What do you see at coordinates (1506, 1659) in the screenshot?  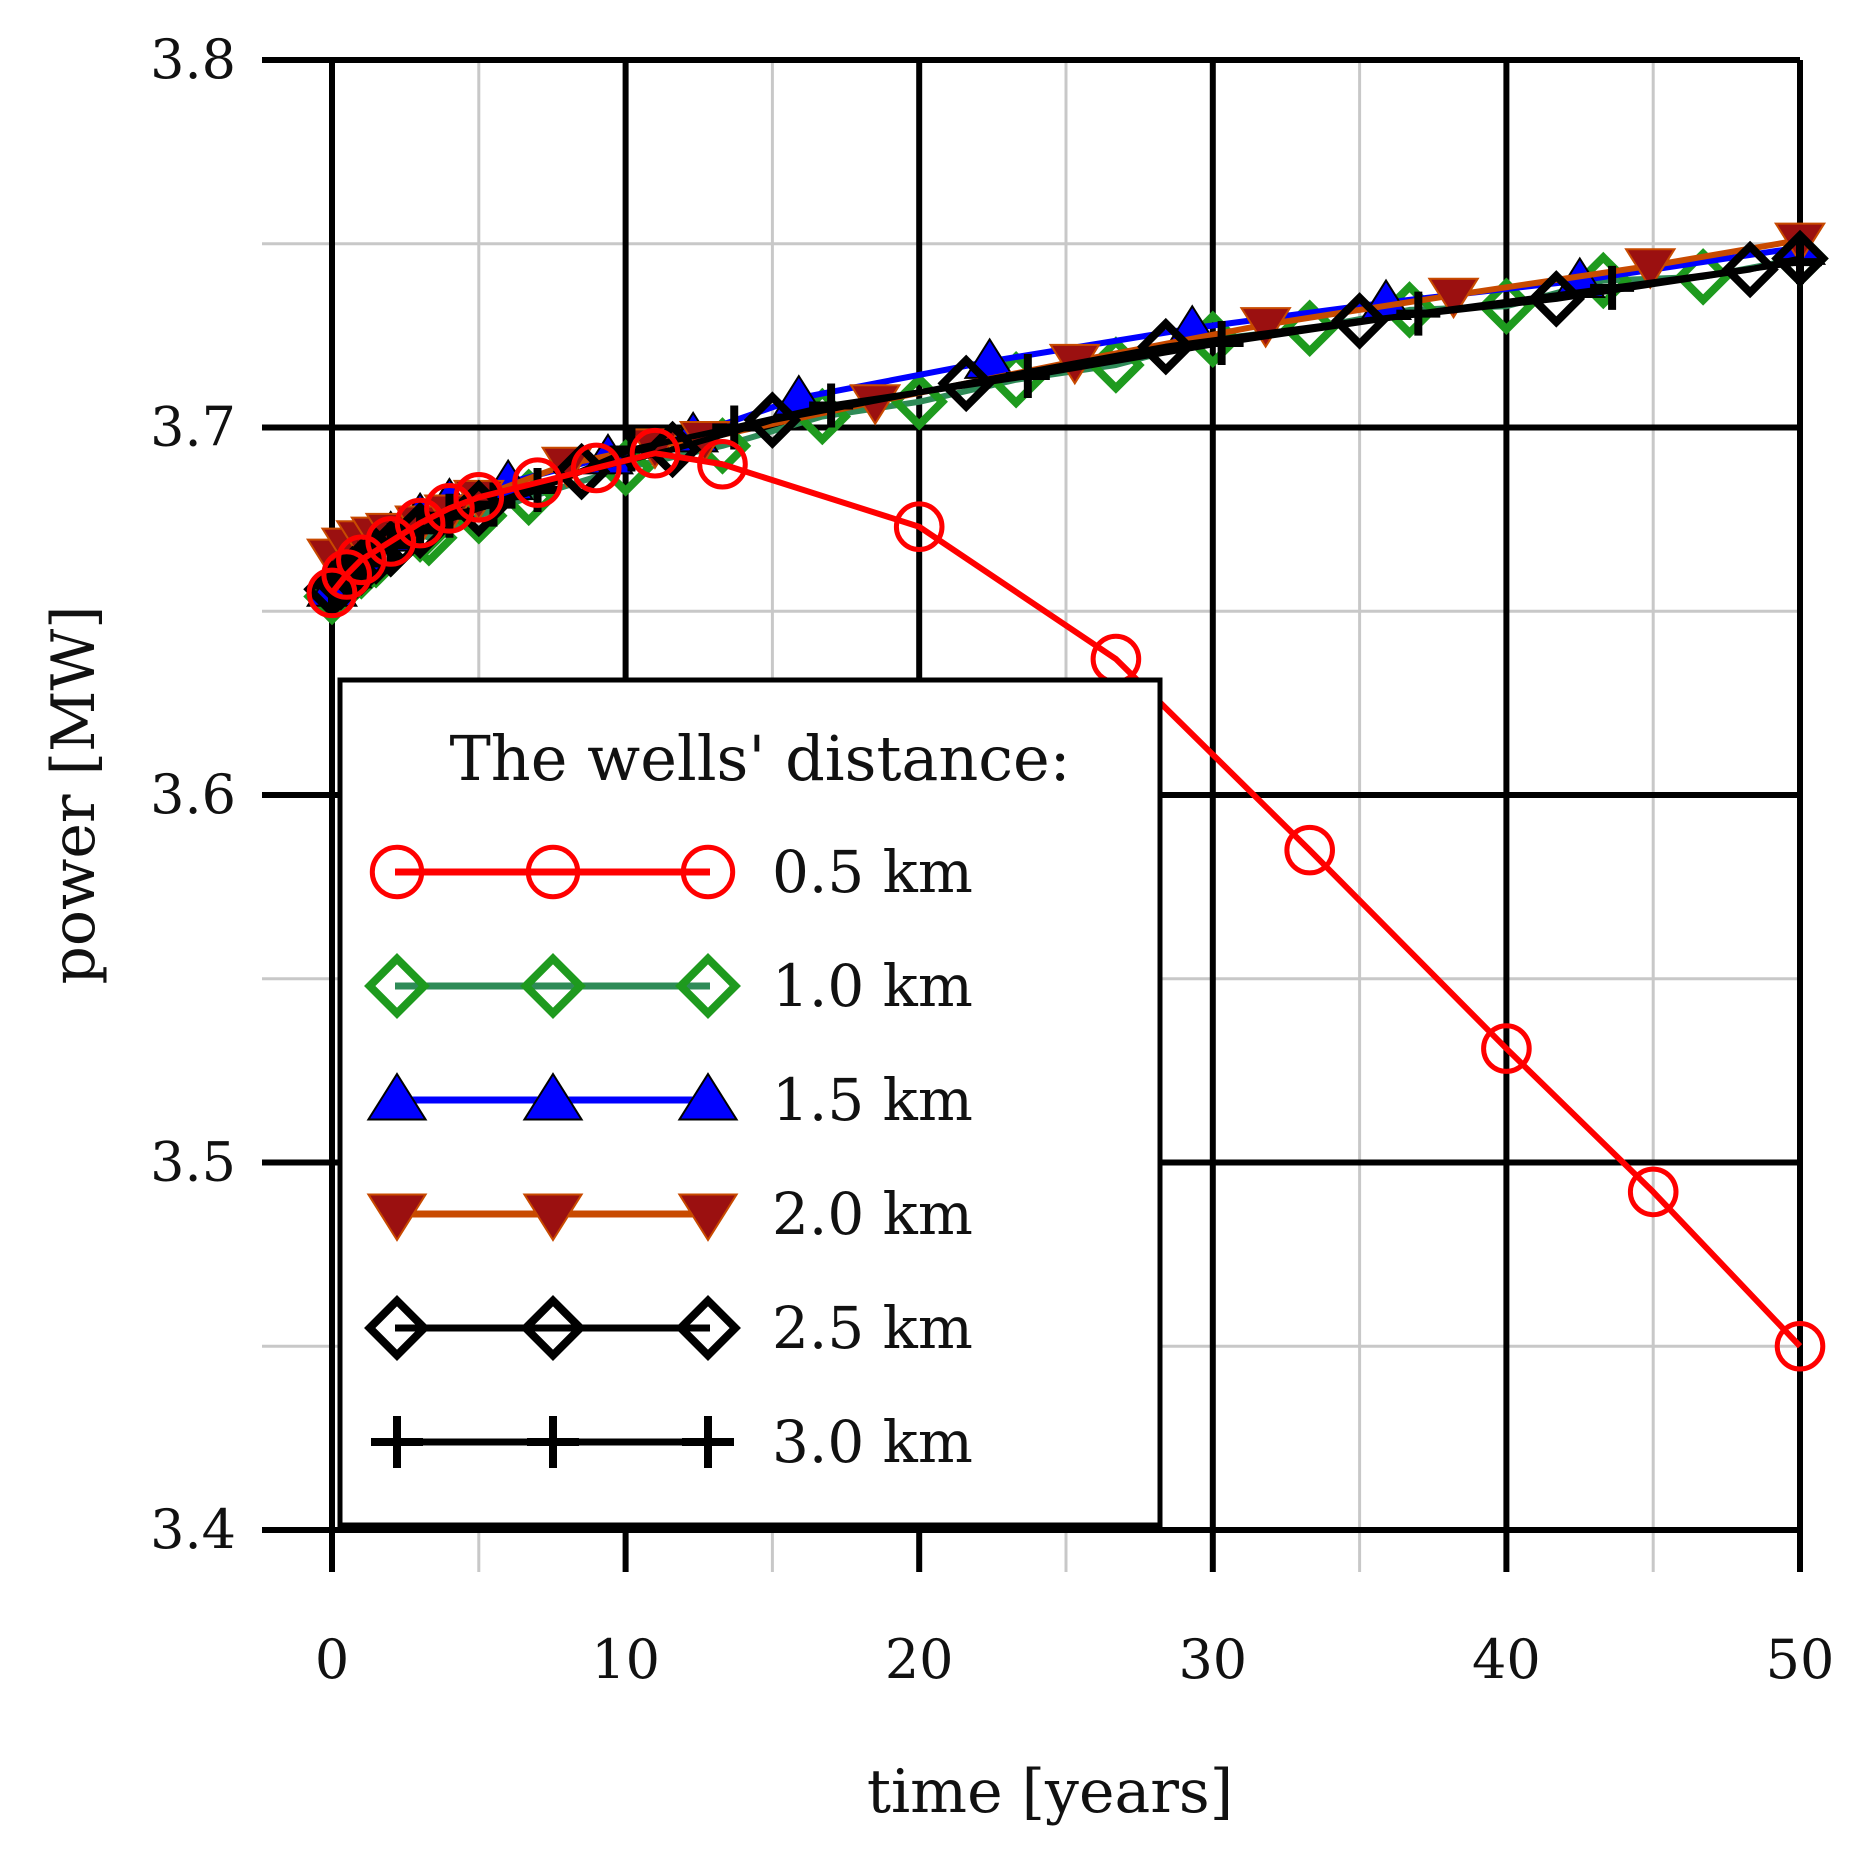 I see `x-tick-label: 40` at bounding box center [1506, 1659].